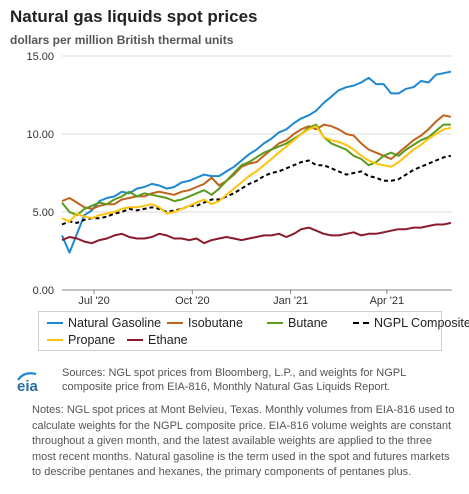  I want to click on x-tick-label: Oct '20, so click(192, 301).